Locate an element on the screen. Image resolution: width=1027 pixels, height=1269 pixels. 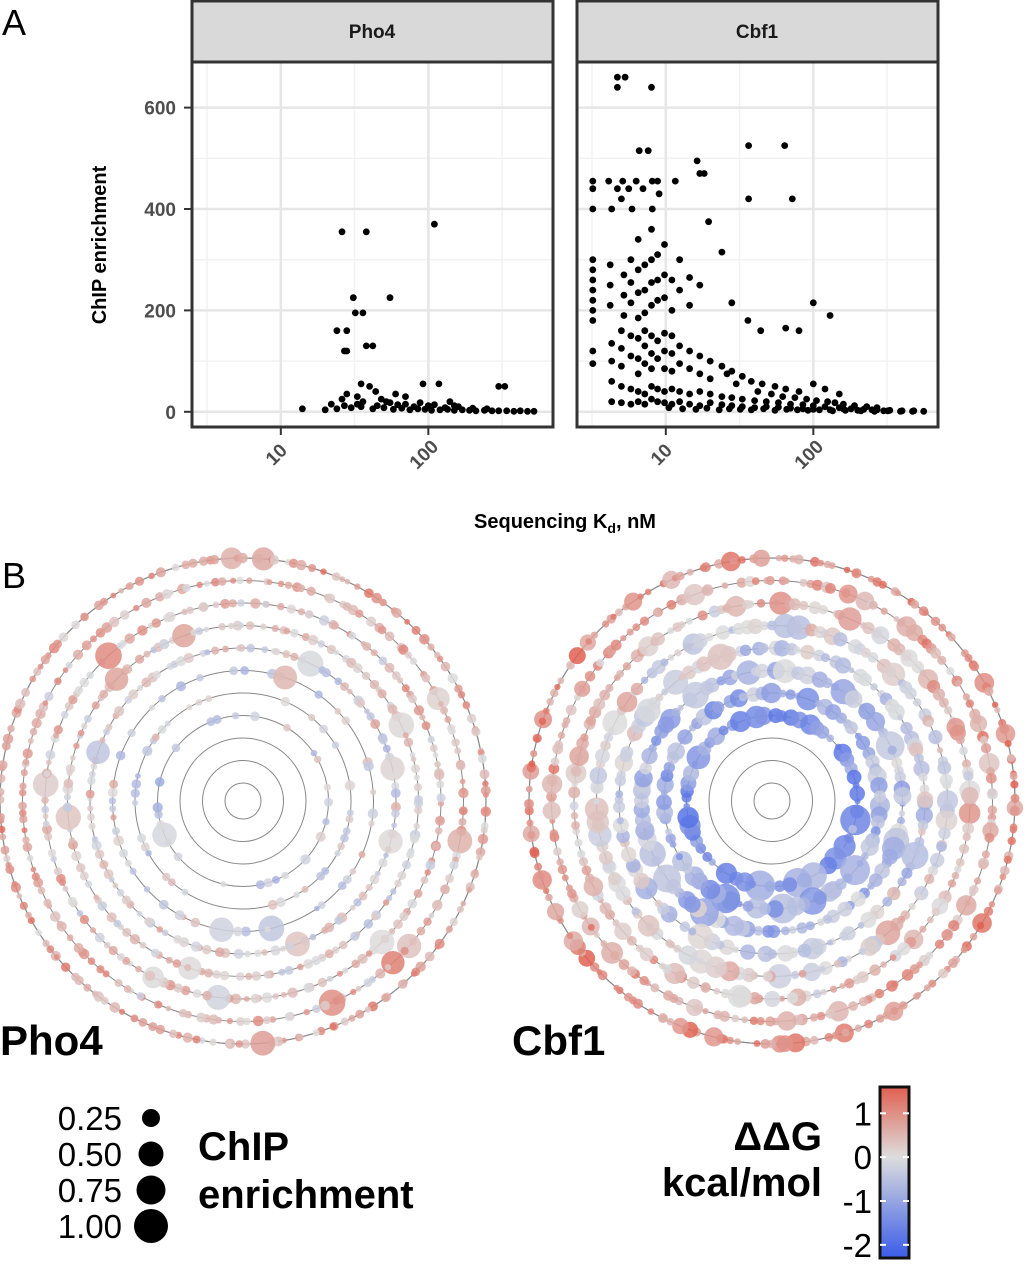
color-legend-title-line1: ΔΔG is located at coordinates (777, 1137).